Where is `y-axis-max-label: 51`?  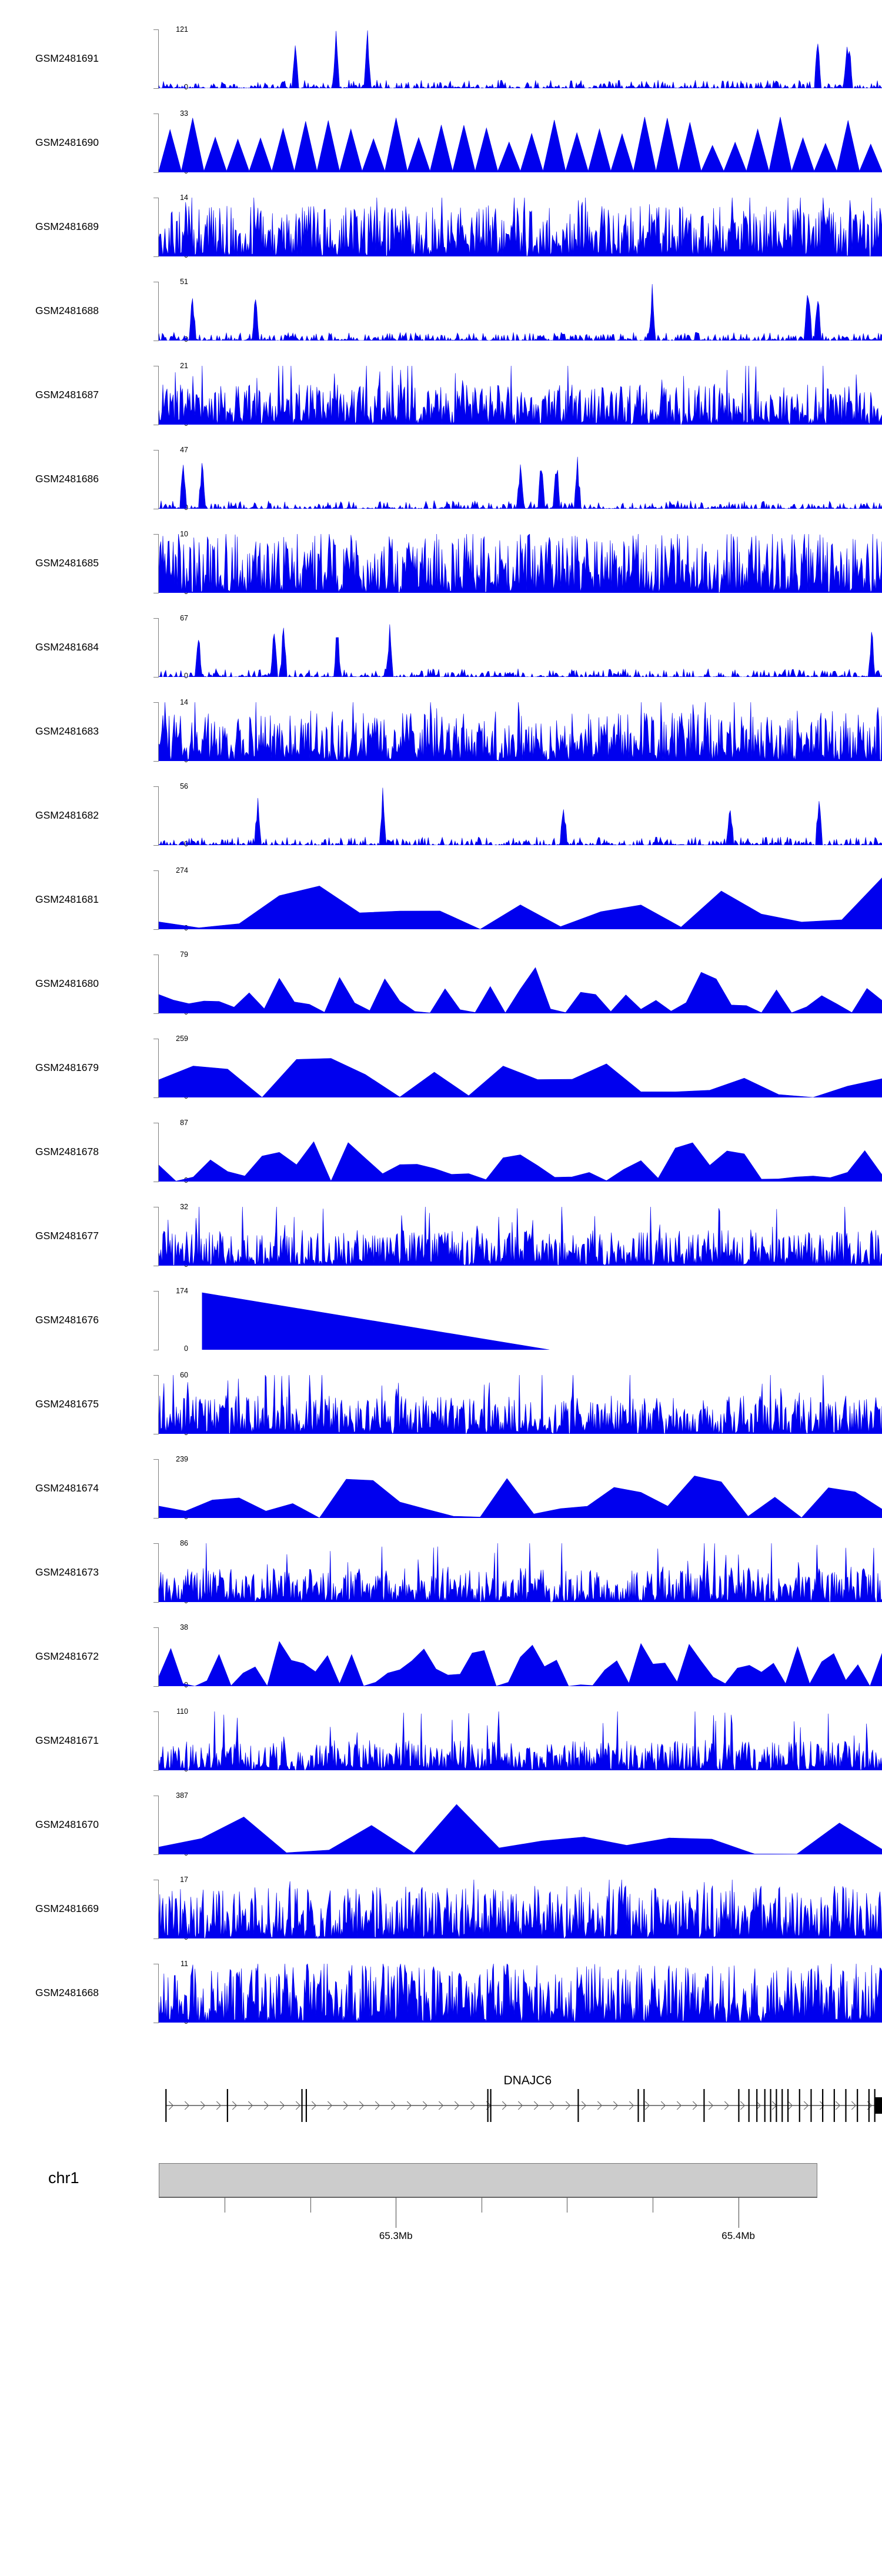
y-axis-max-label: 51 is located at coordinates (184, 282).